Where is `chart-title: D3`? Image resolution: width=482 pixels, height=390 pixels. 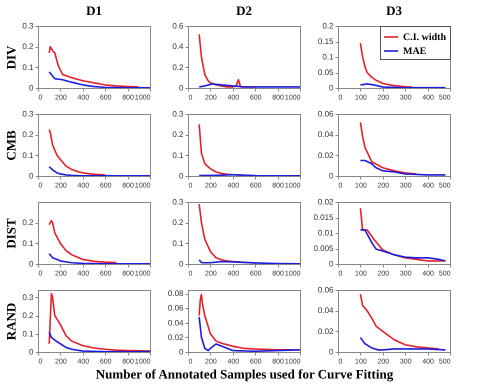
chart-title: D3 is located at coordinates (394, 10).